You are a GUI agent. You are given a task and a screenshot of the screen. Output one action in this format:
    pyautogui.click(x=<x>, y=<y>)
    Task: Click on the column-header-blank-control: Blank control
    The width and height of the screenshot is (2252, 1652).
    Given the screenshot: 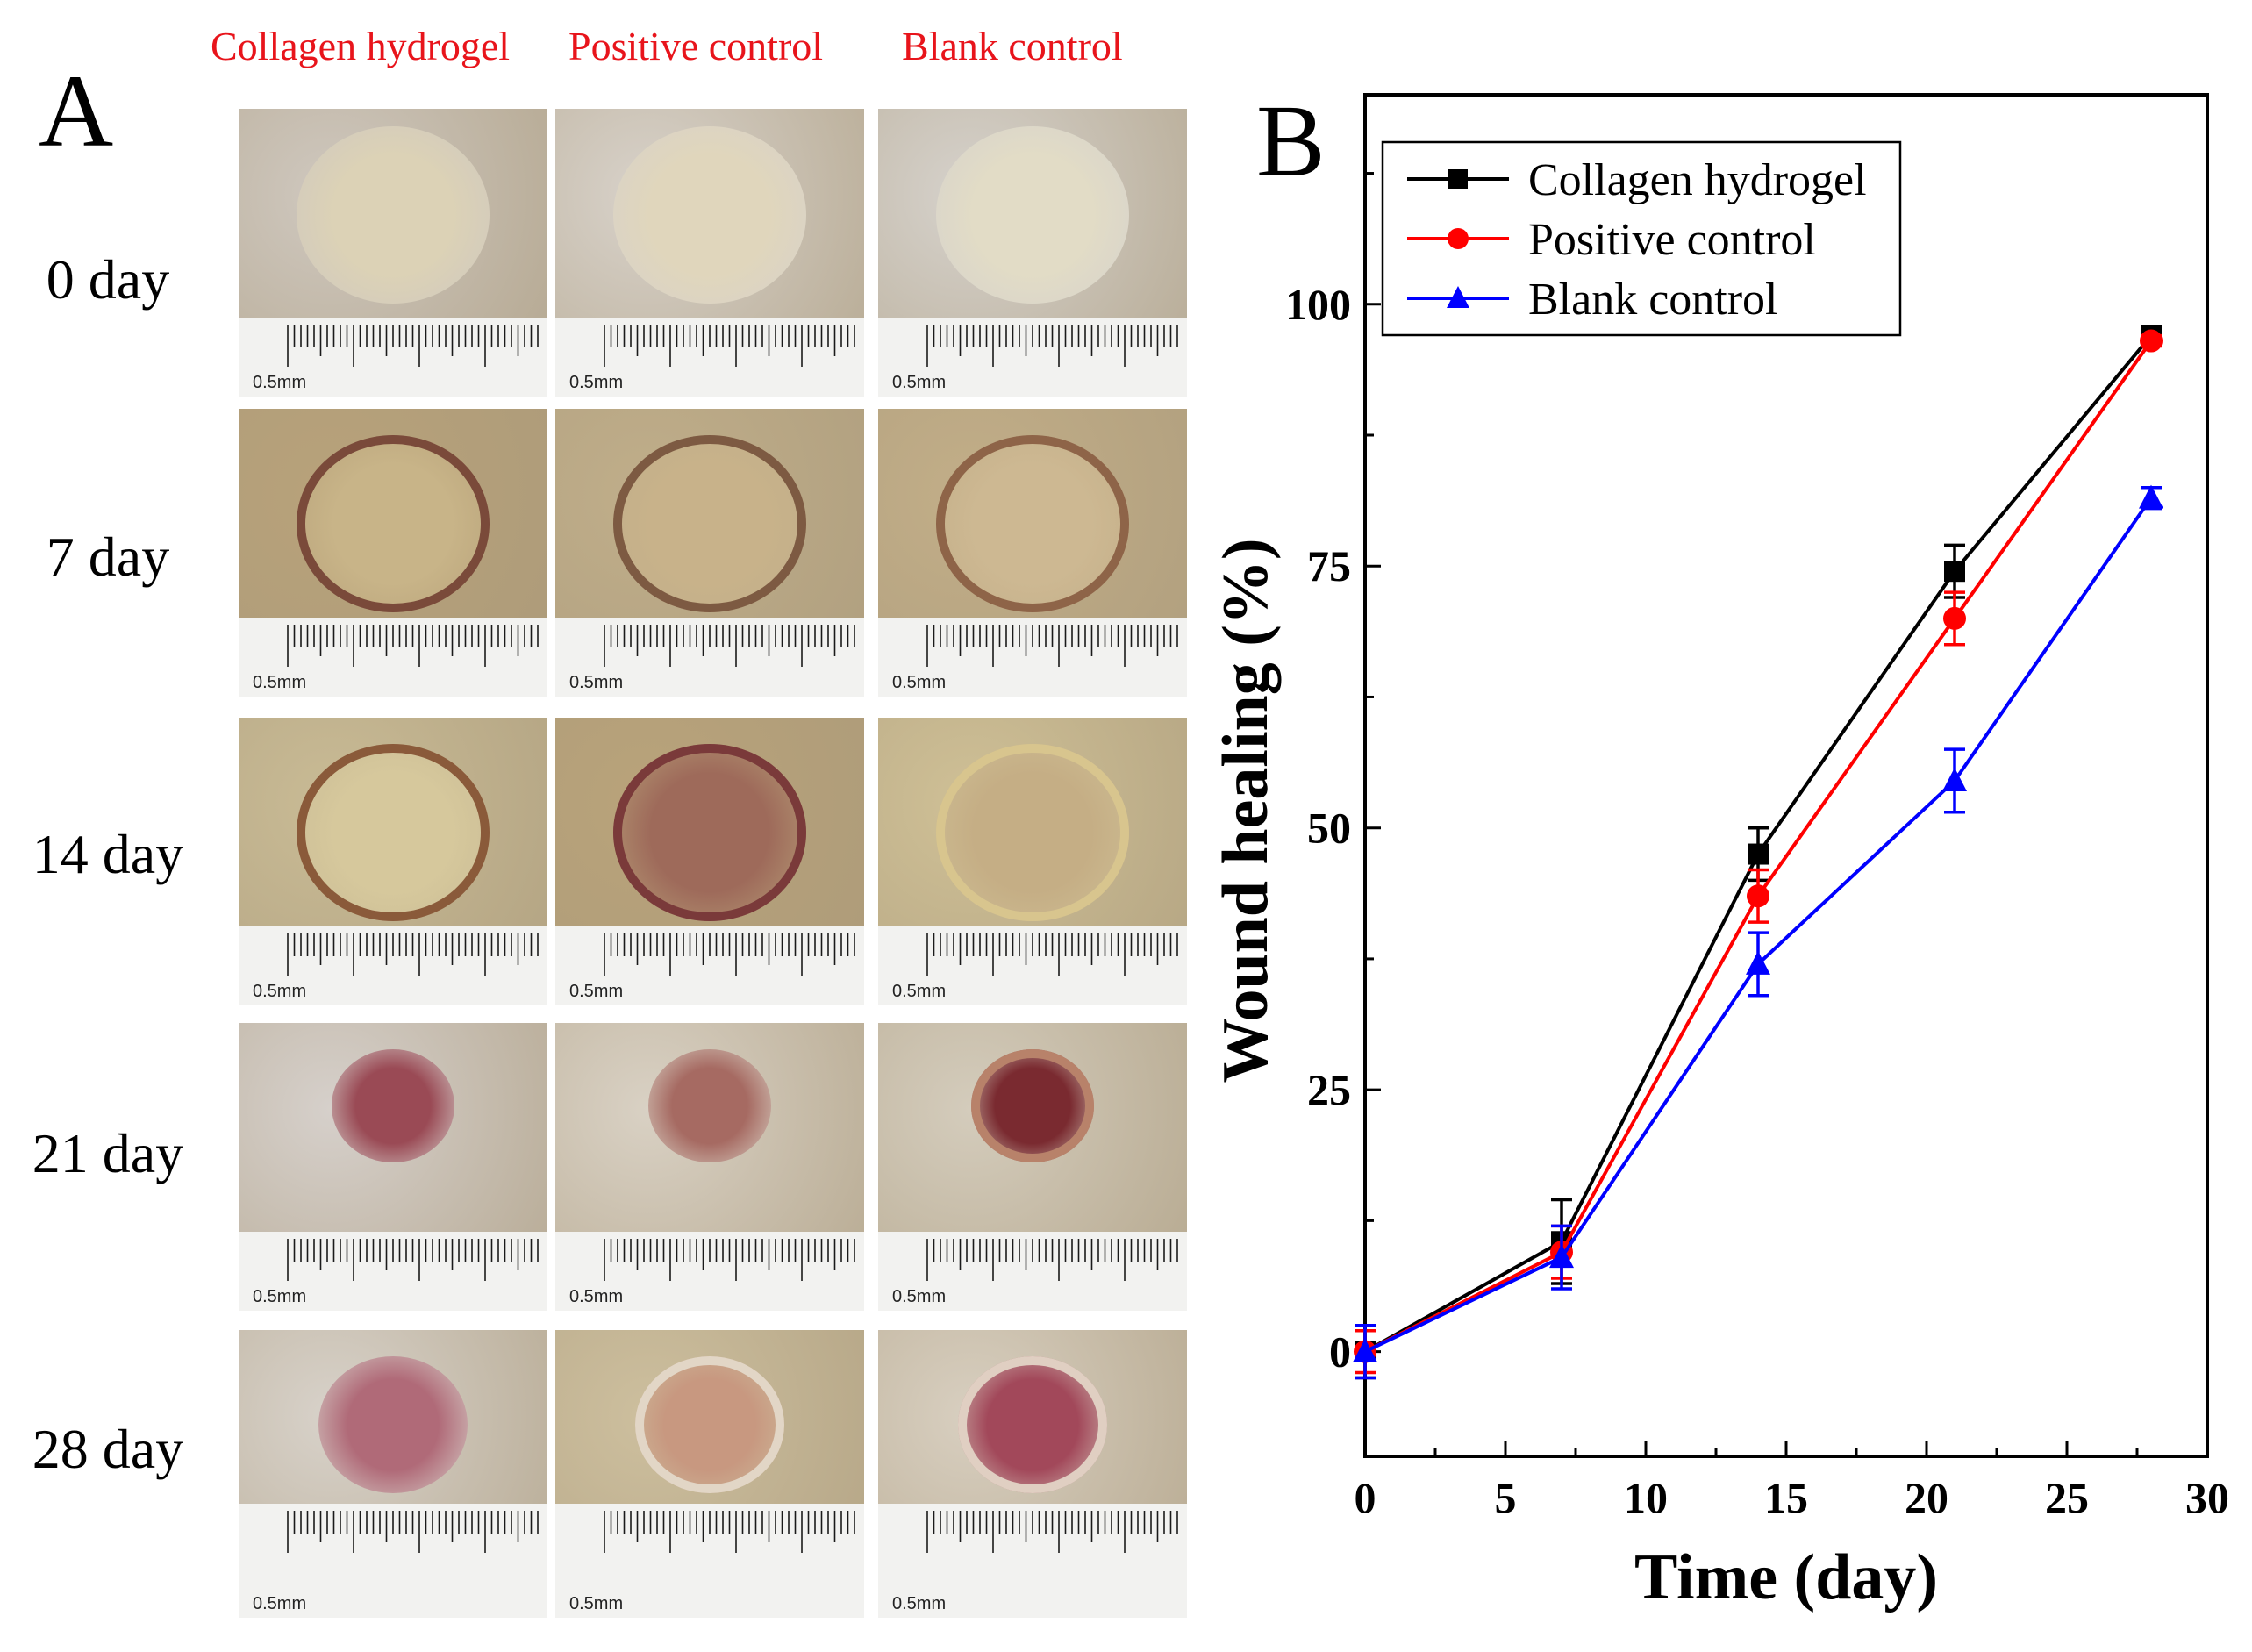 What is the action you would take?
    pyautogui.click(x=1012, y=46)
    